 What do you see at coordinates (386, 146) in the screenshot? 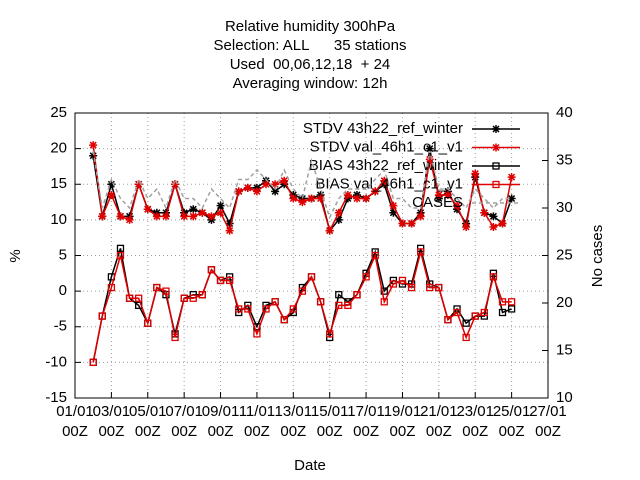
I see `legend-label: STDV val_46h1_c1_v1` at bounding box center [386, 146].